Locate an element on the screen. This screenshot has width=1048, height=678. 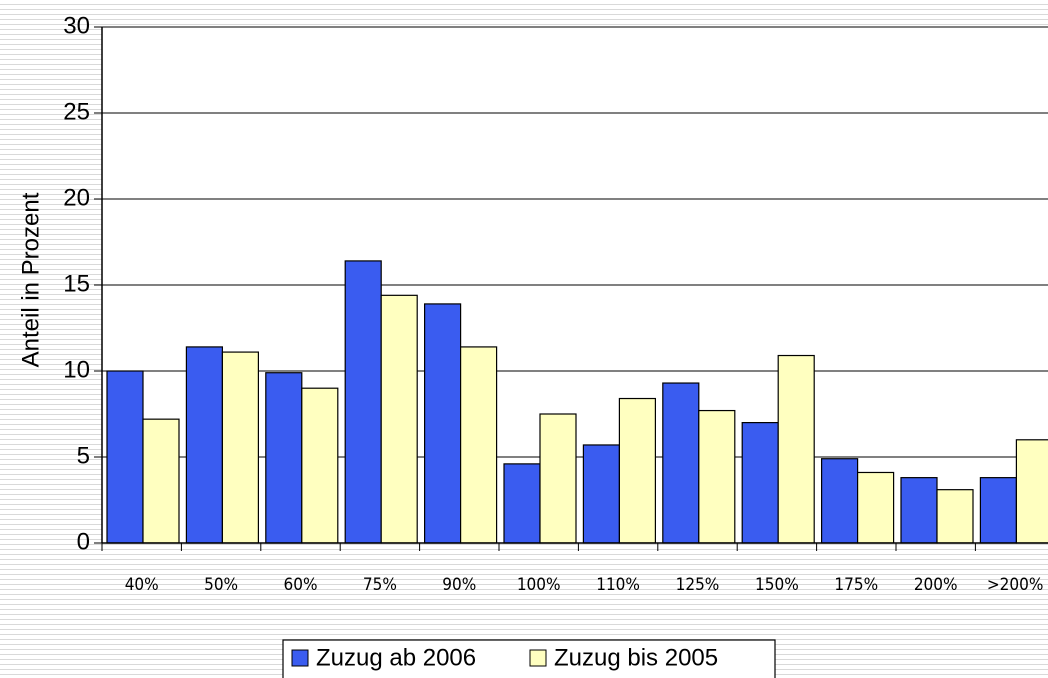
x-tick-label: >200% is located at coordinates (1015, 585).